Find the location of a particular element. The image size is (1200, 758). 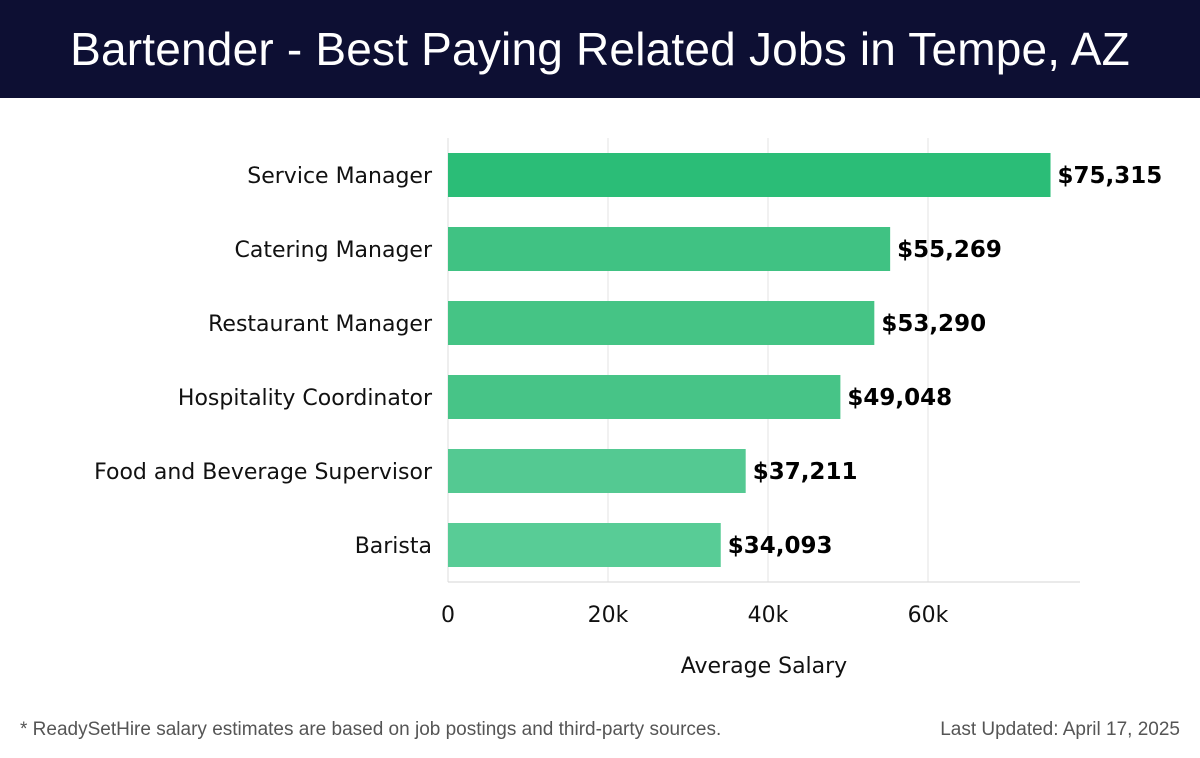

x-tick-label: 20k is located at coordinates (608, 615).